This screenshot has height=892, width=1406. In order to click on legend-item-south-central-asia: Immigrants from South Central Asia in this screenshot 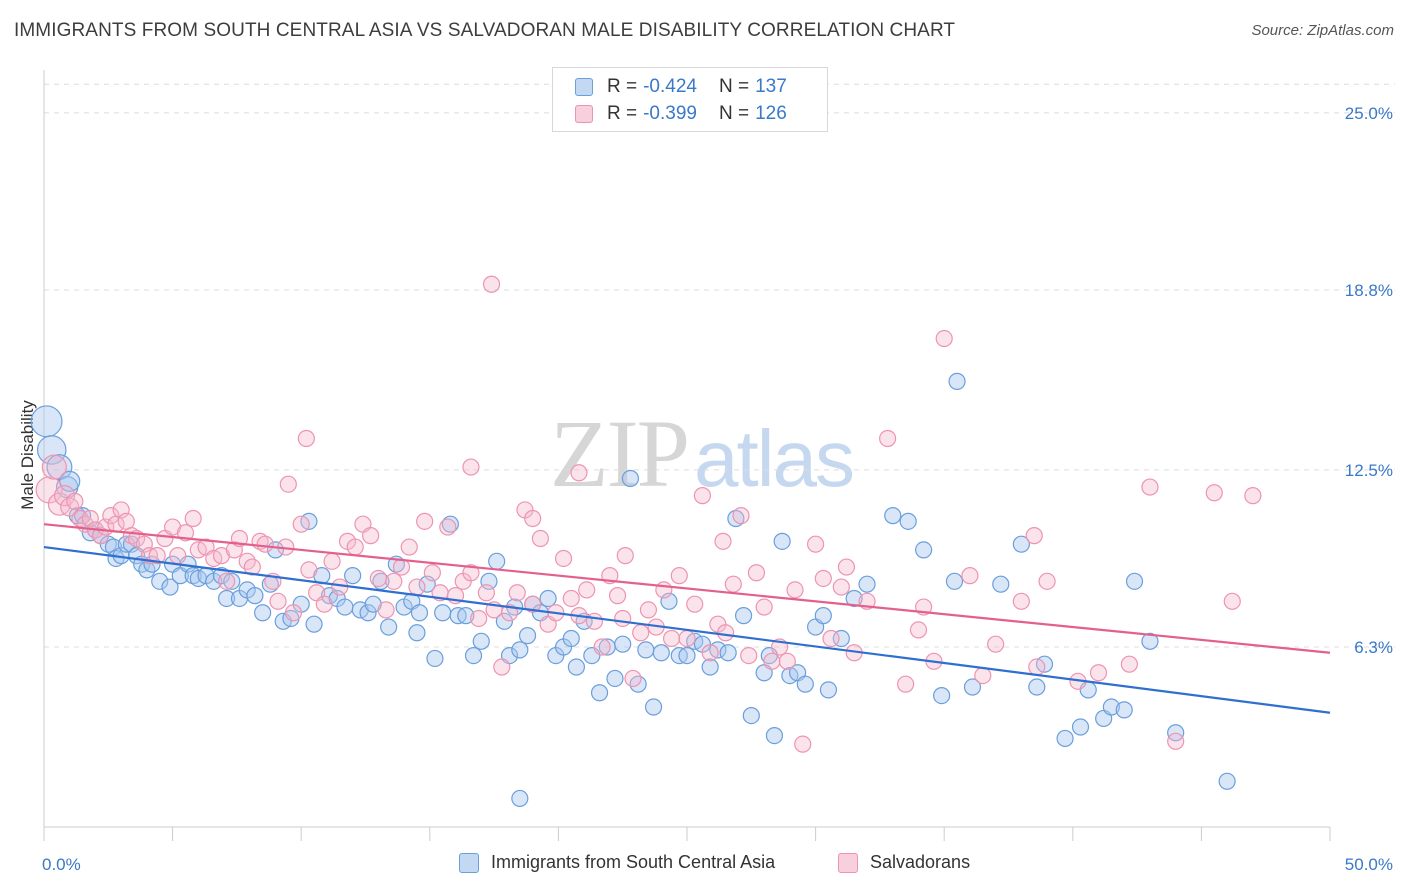, I will do `click(617, 862)`.